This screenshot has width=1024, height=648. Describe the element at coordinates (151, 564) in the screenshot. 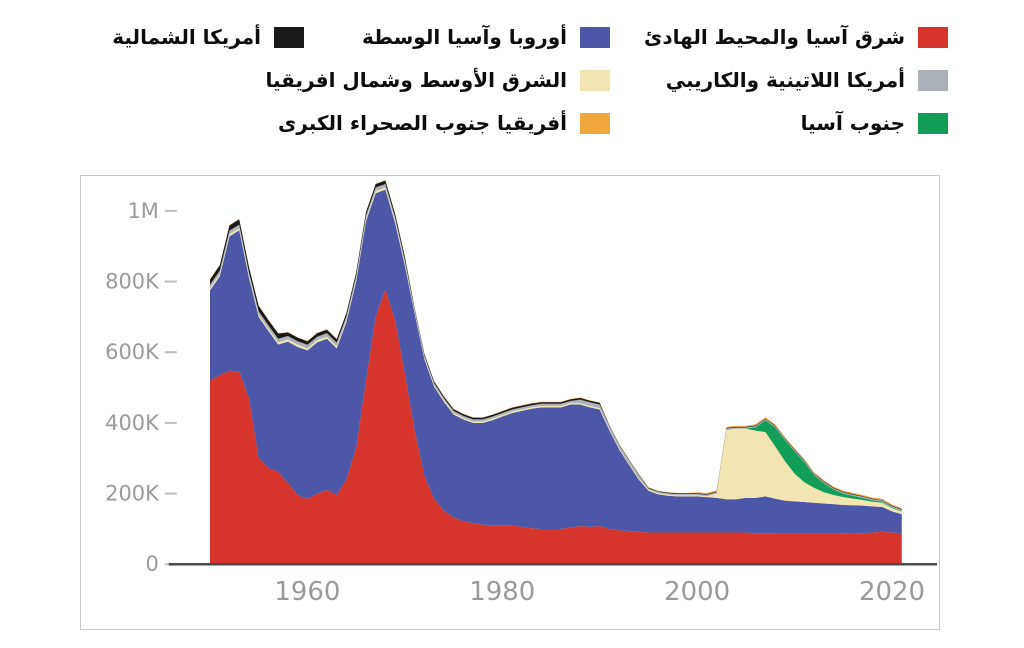

I see `y-tick-label: 0` at that location.